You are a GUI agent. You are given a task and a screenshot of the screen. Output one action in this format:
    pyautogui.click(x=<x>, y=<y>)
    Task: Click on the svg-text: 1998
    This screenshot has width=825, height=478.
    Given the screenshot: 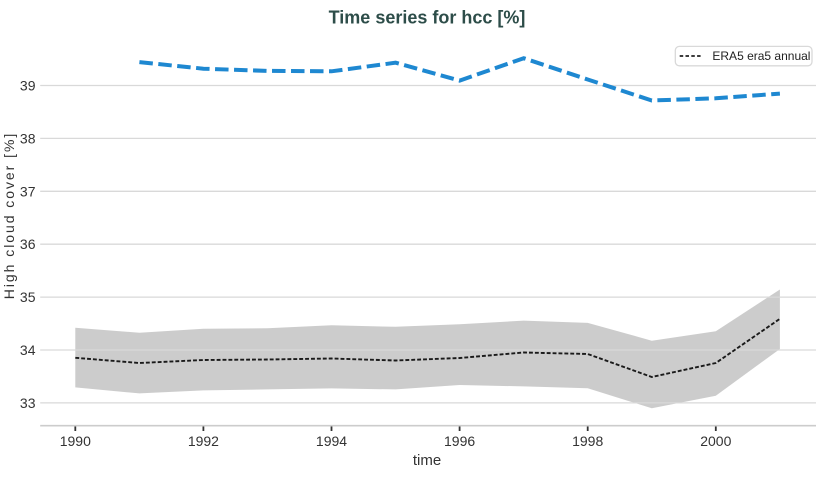 What is the action you would take?
    pyautogui.click(x=587, y=441)
    